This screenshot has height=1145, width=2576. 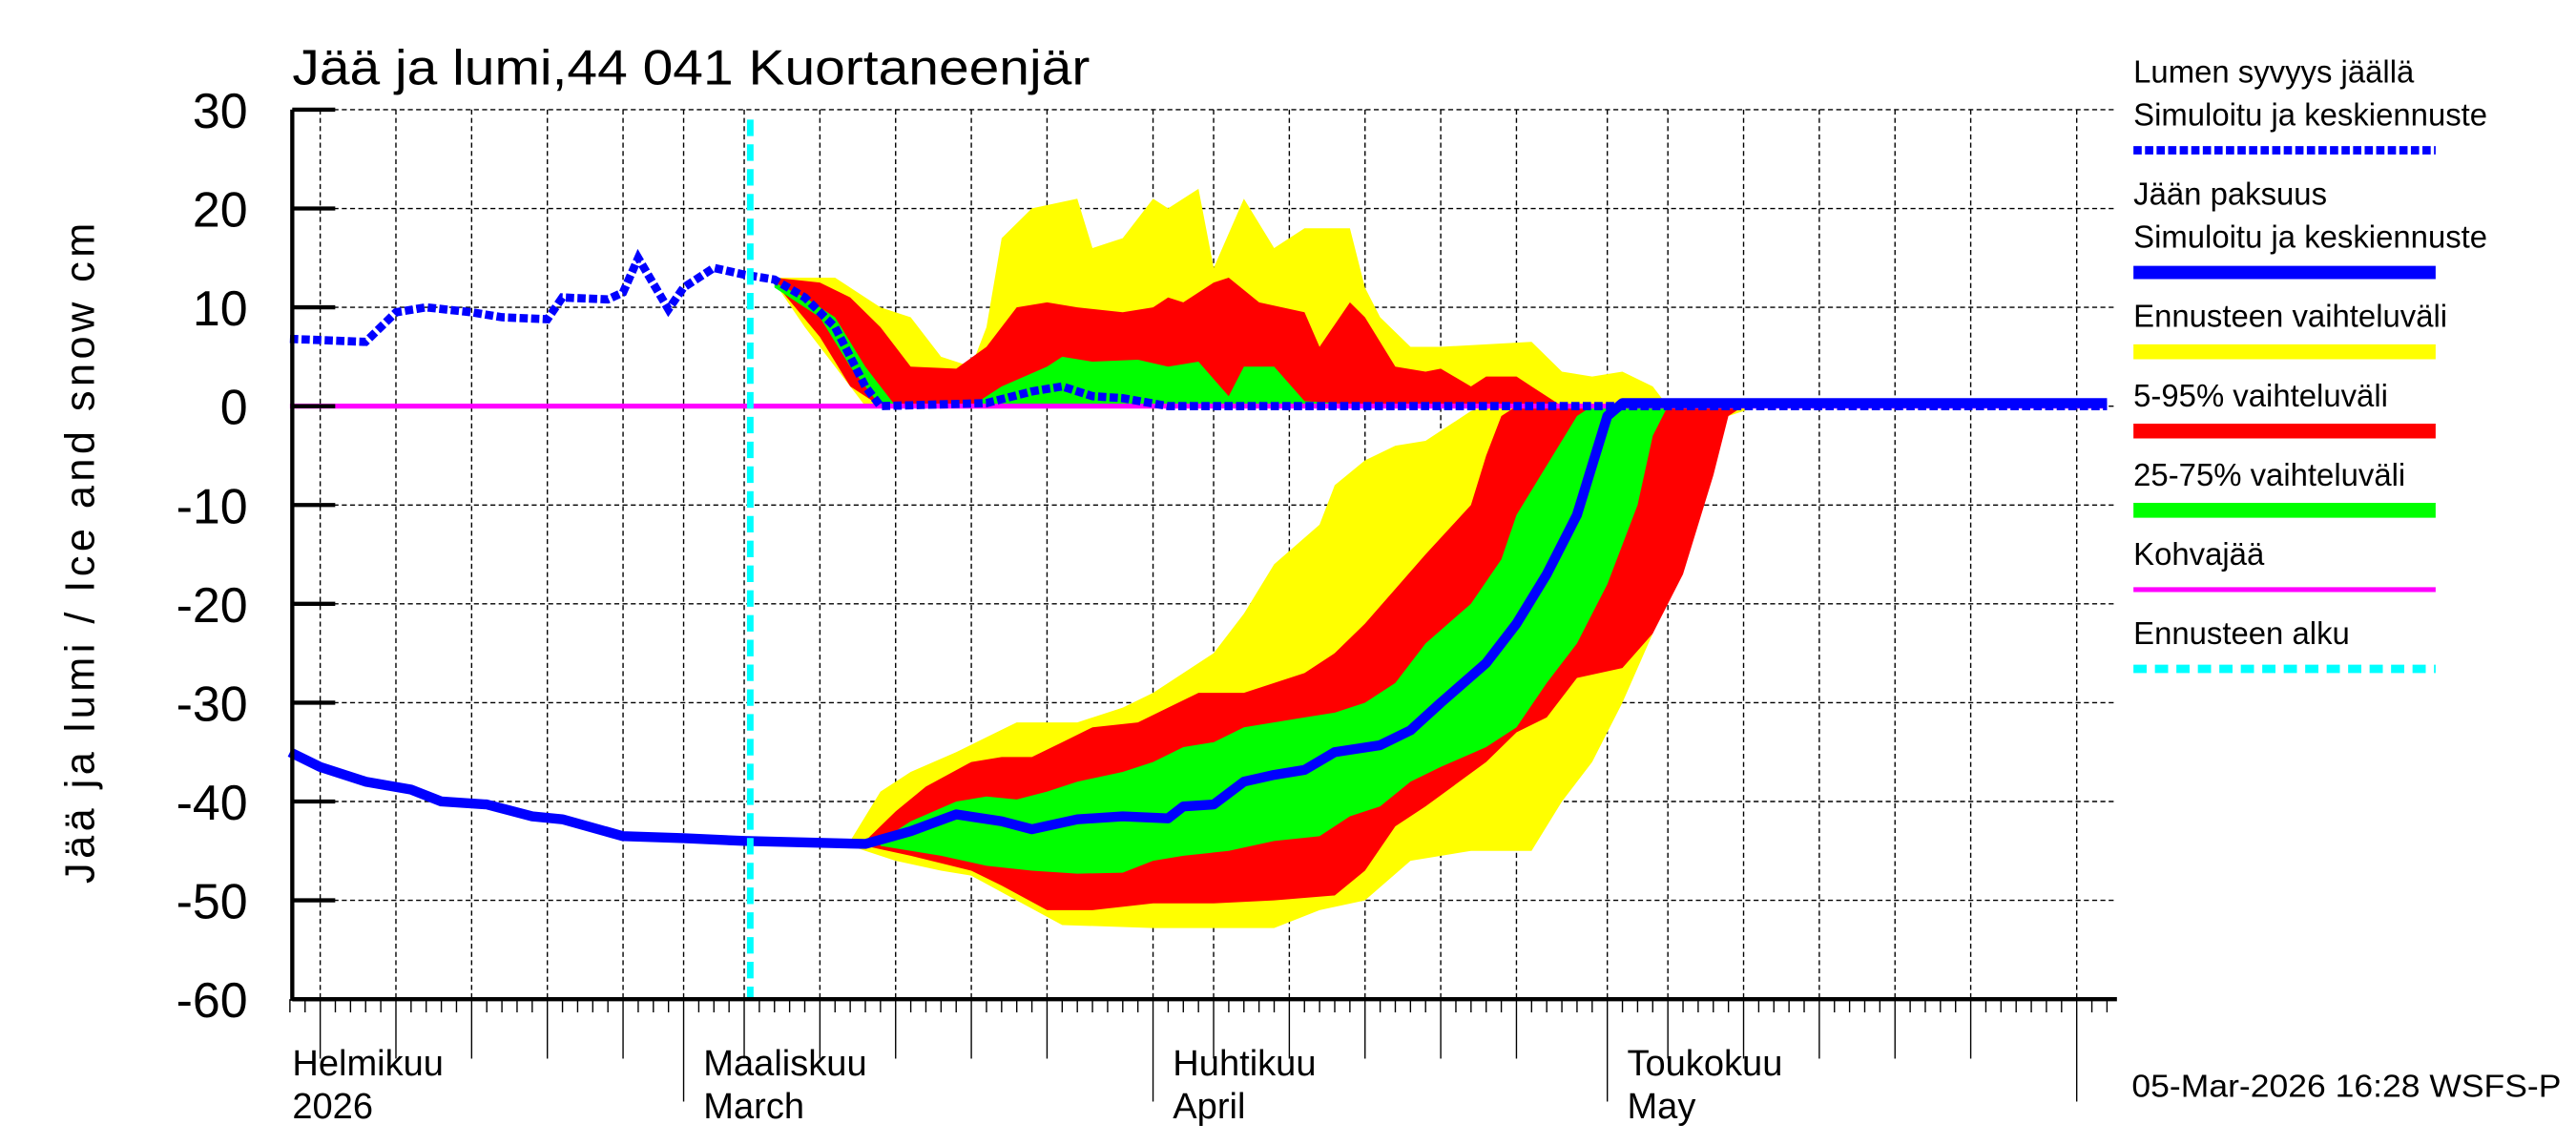 I want to click on month-label-fi: Toukokuu, so click(x=1704, y=1064).